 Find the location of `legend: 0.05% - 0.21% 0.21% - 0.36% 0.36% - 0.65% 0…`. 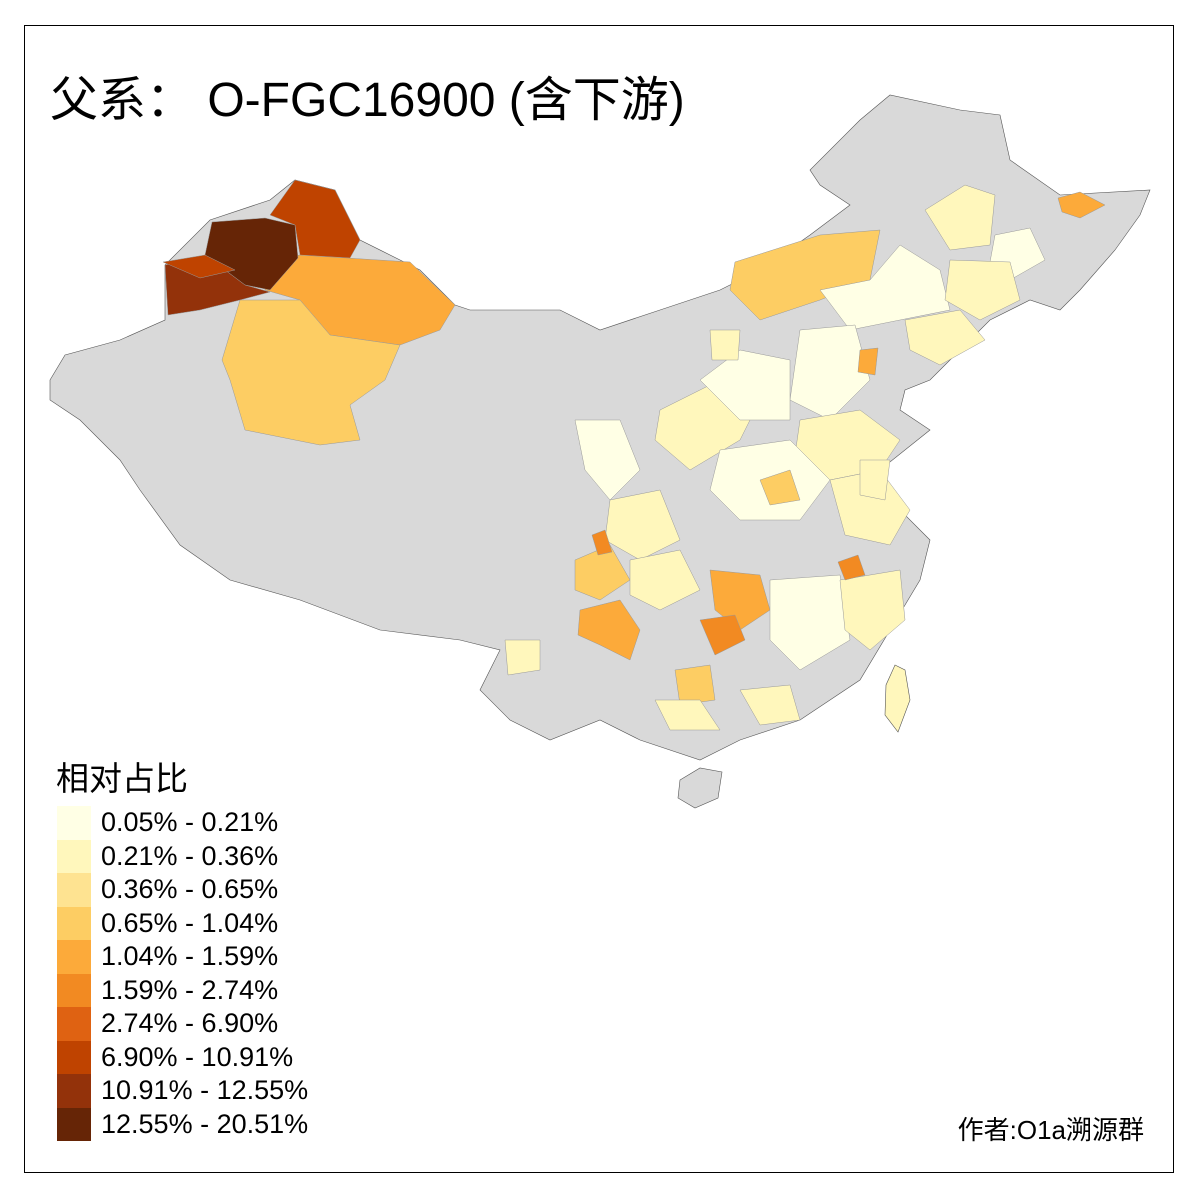

legend: 0.05% - 0.21% 0.21% - 0.36% 0.36% - 0.65% 0… is located at coordinates (182, 973).